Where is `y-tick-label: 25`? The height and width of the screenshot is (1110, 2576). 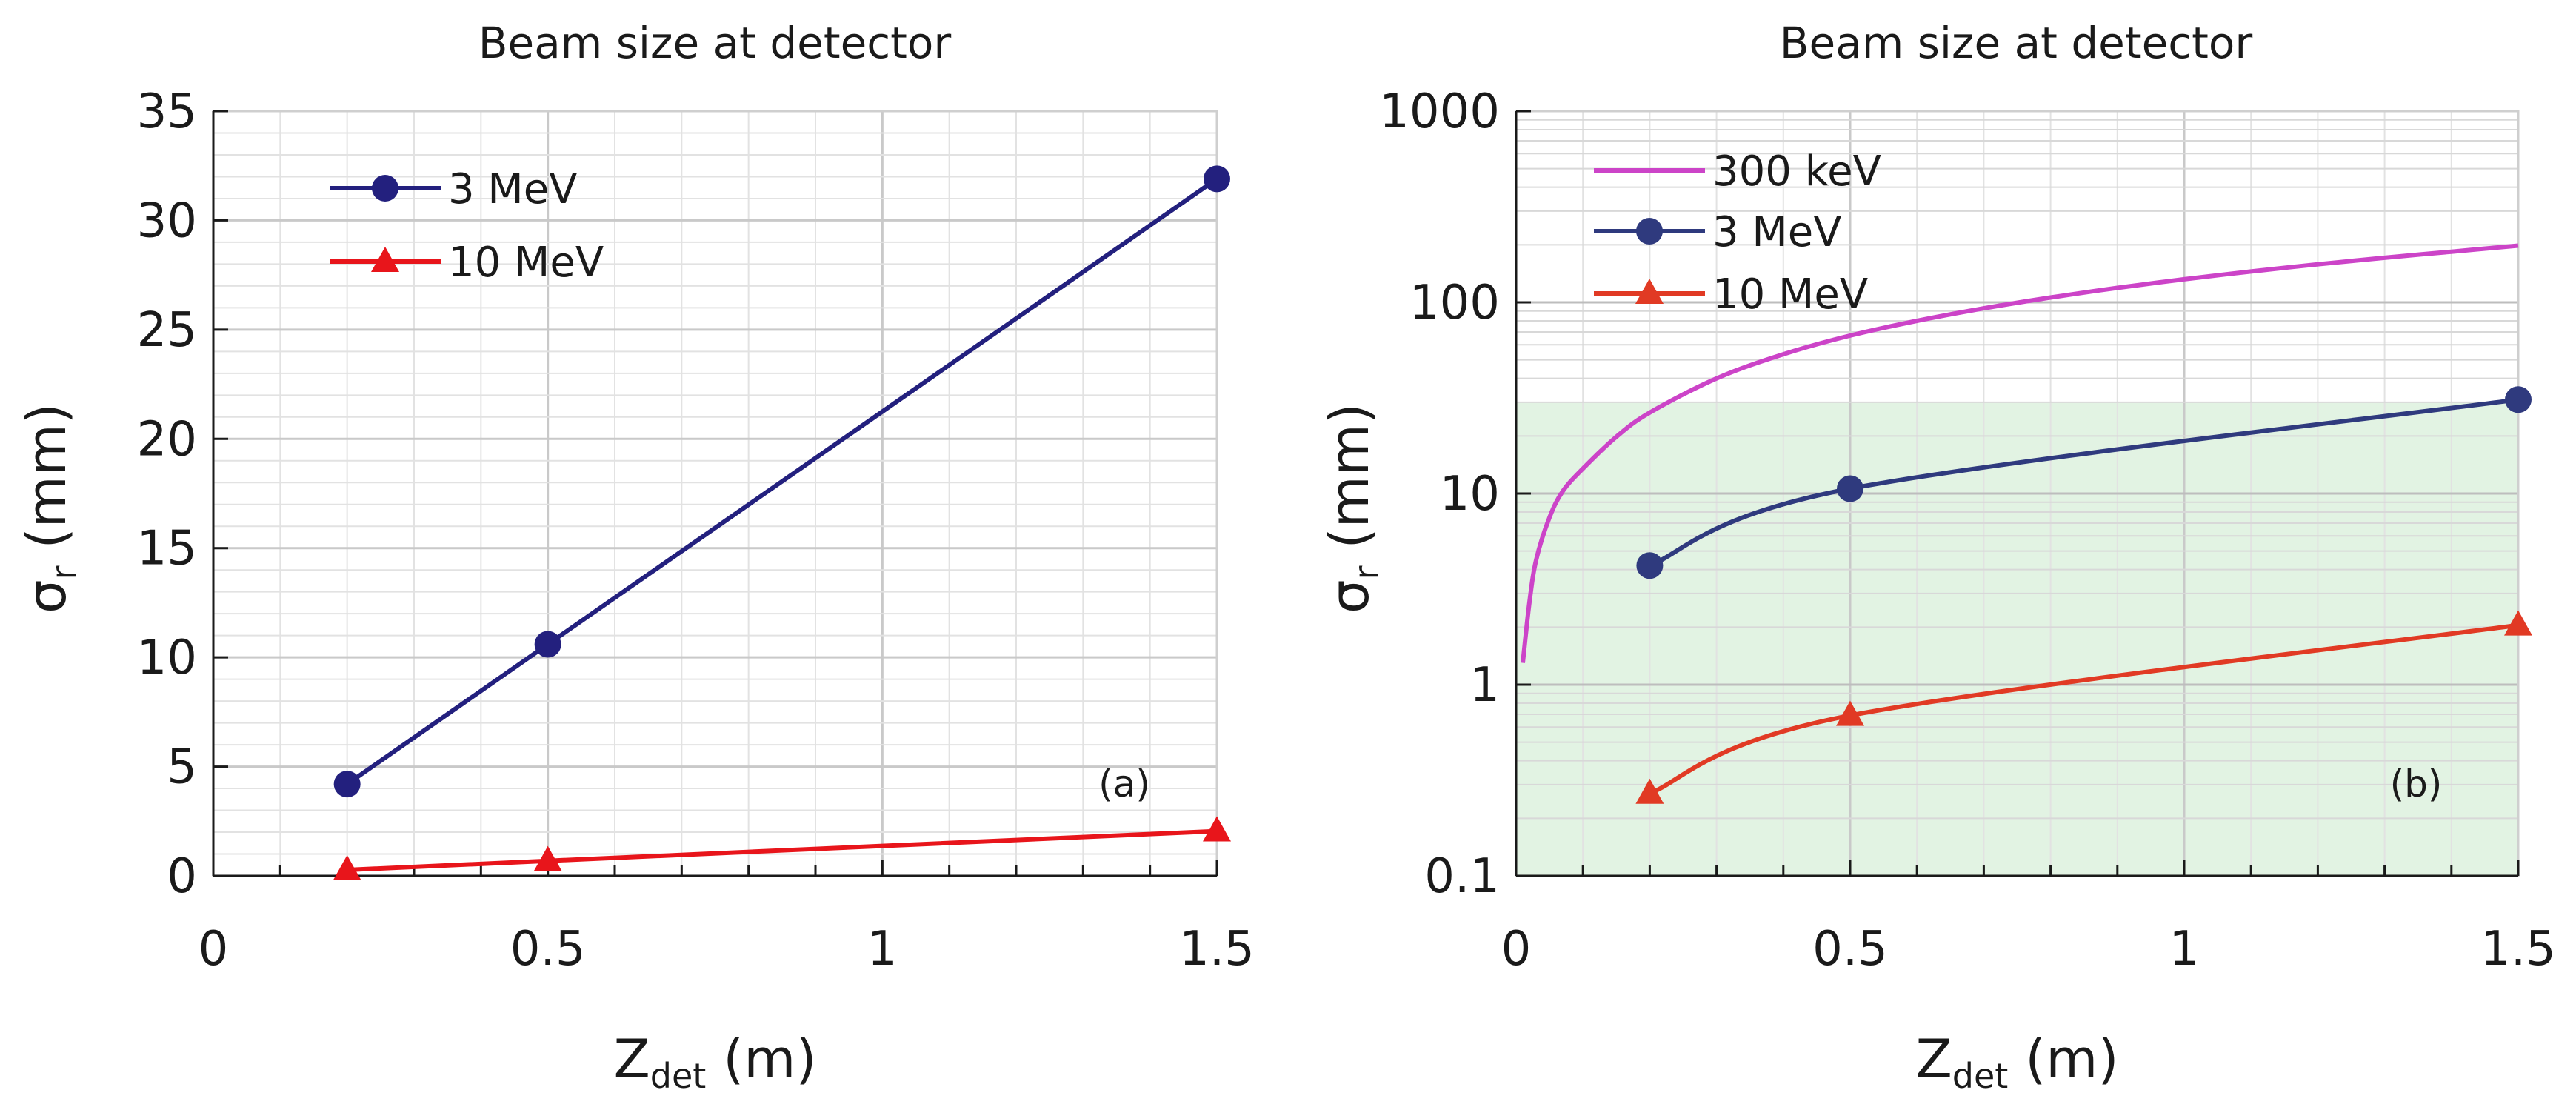 y-tick-label: 25 is located at coordinates (167, 330).